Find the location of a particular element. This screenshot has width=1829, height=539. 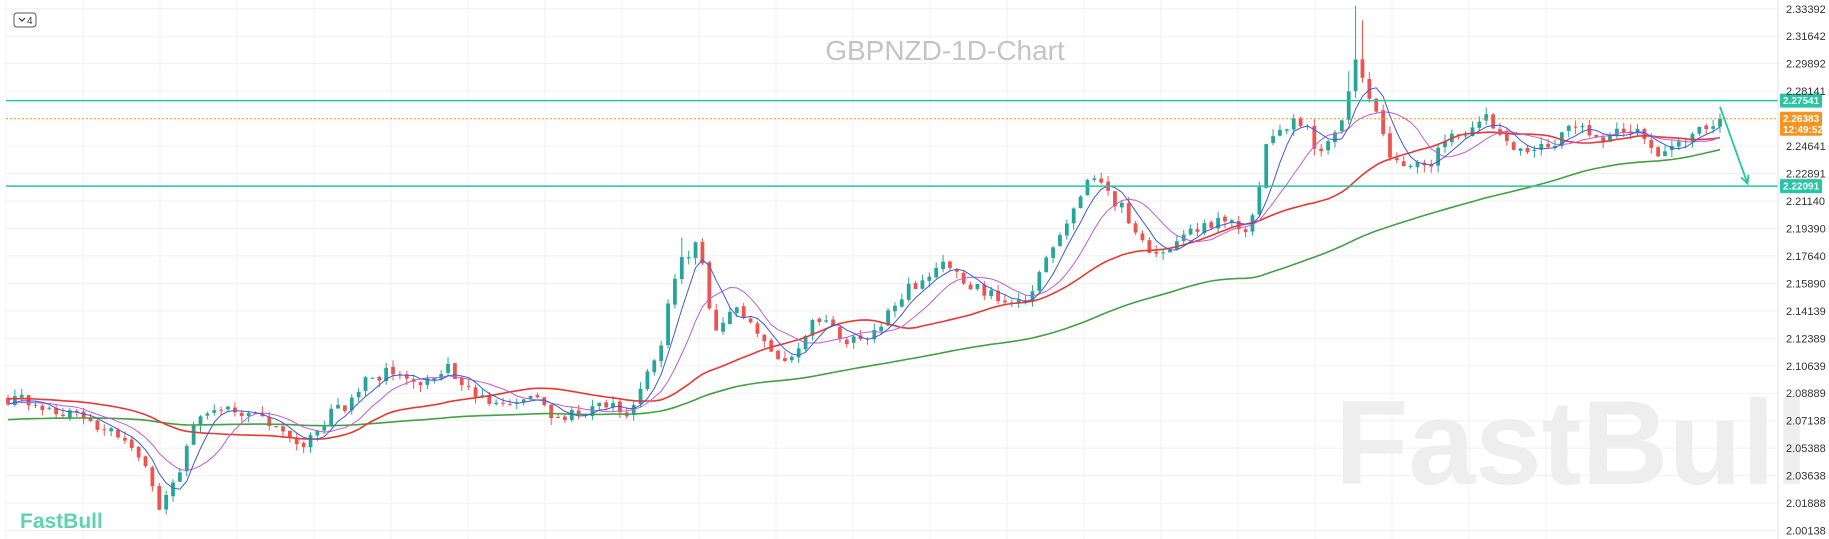

countdown-label: 12:49:52 is located at coordinates (1803, 130).